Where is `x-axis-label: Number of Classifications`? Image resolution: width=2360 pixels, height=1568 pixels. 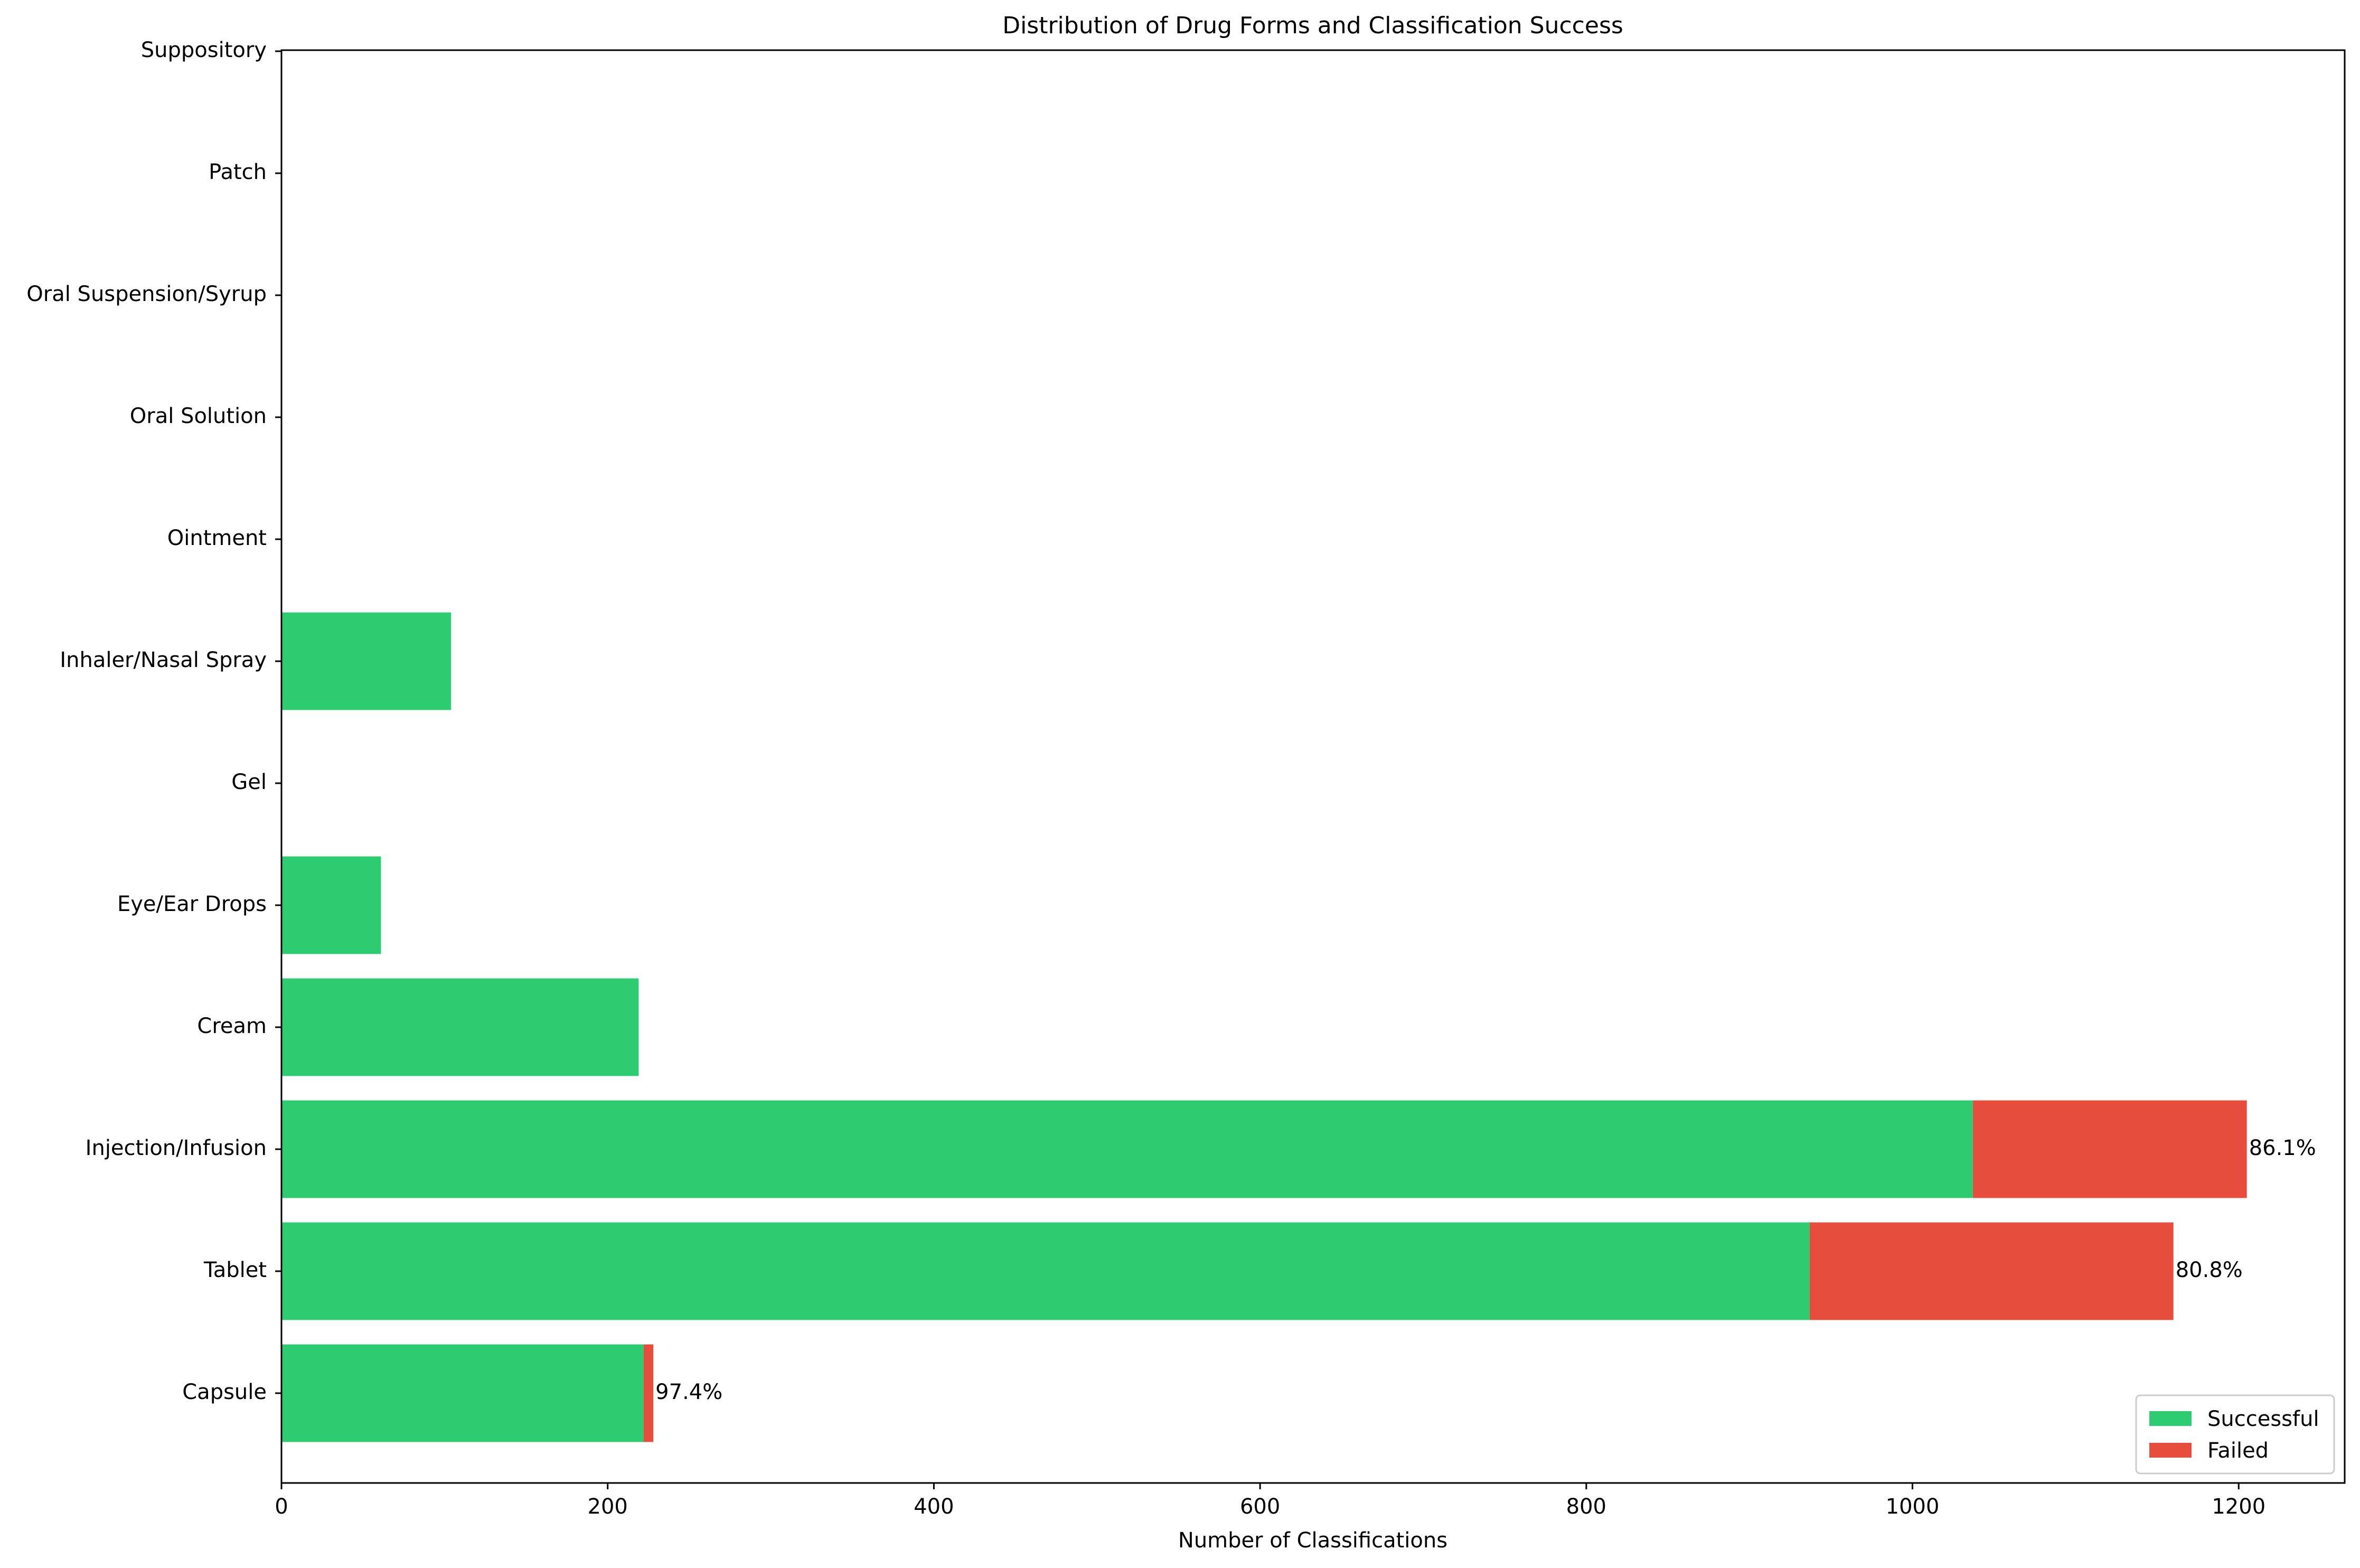
x-axis-label: Number of Classifications is located at coordinates (1313, 1540).